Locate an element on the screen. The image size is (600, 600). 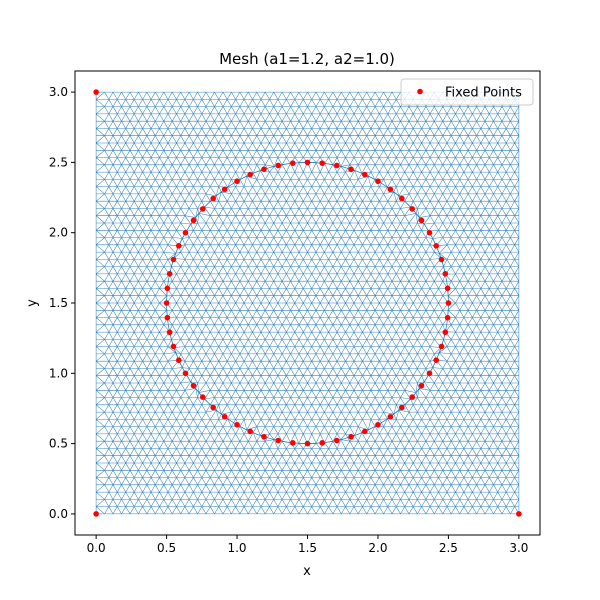
x-tick-label-6: 3.0 is located at coordinates (518, 548).